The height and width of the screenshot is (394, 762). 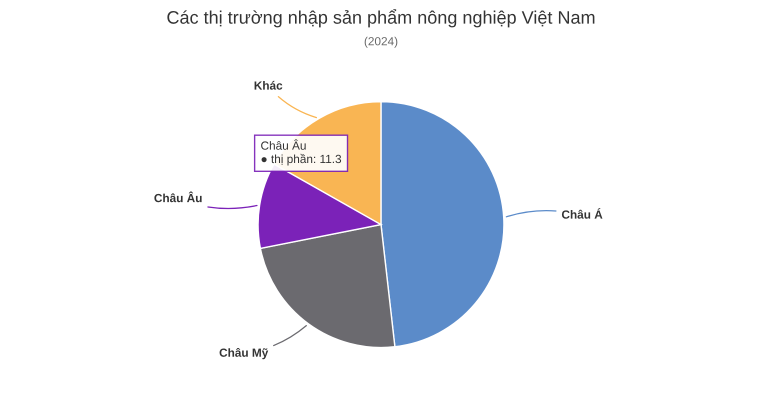 What do you see at coordinates (178, 197) in the screenshot?
I see `slice-label: Châu Âu` at bounding box center [178, 197].